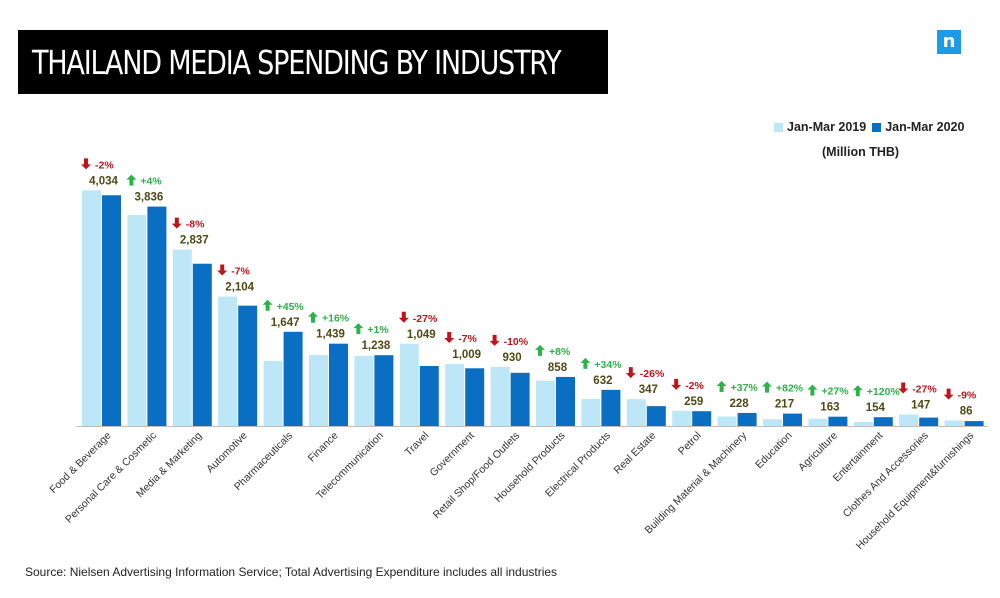 The image size is (1000, 598). What do you see at coordinates (421, 335) in the screenshot?
I see `value-label: 1,049` at bounding box center [421, 335].